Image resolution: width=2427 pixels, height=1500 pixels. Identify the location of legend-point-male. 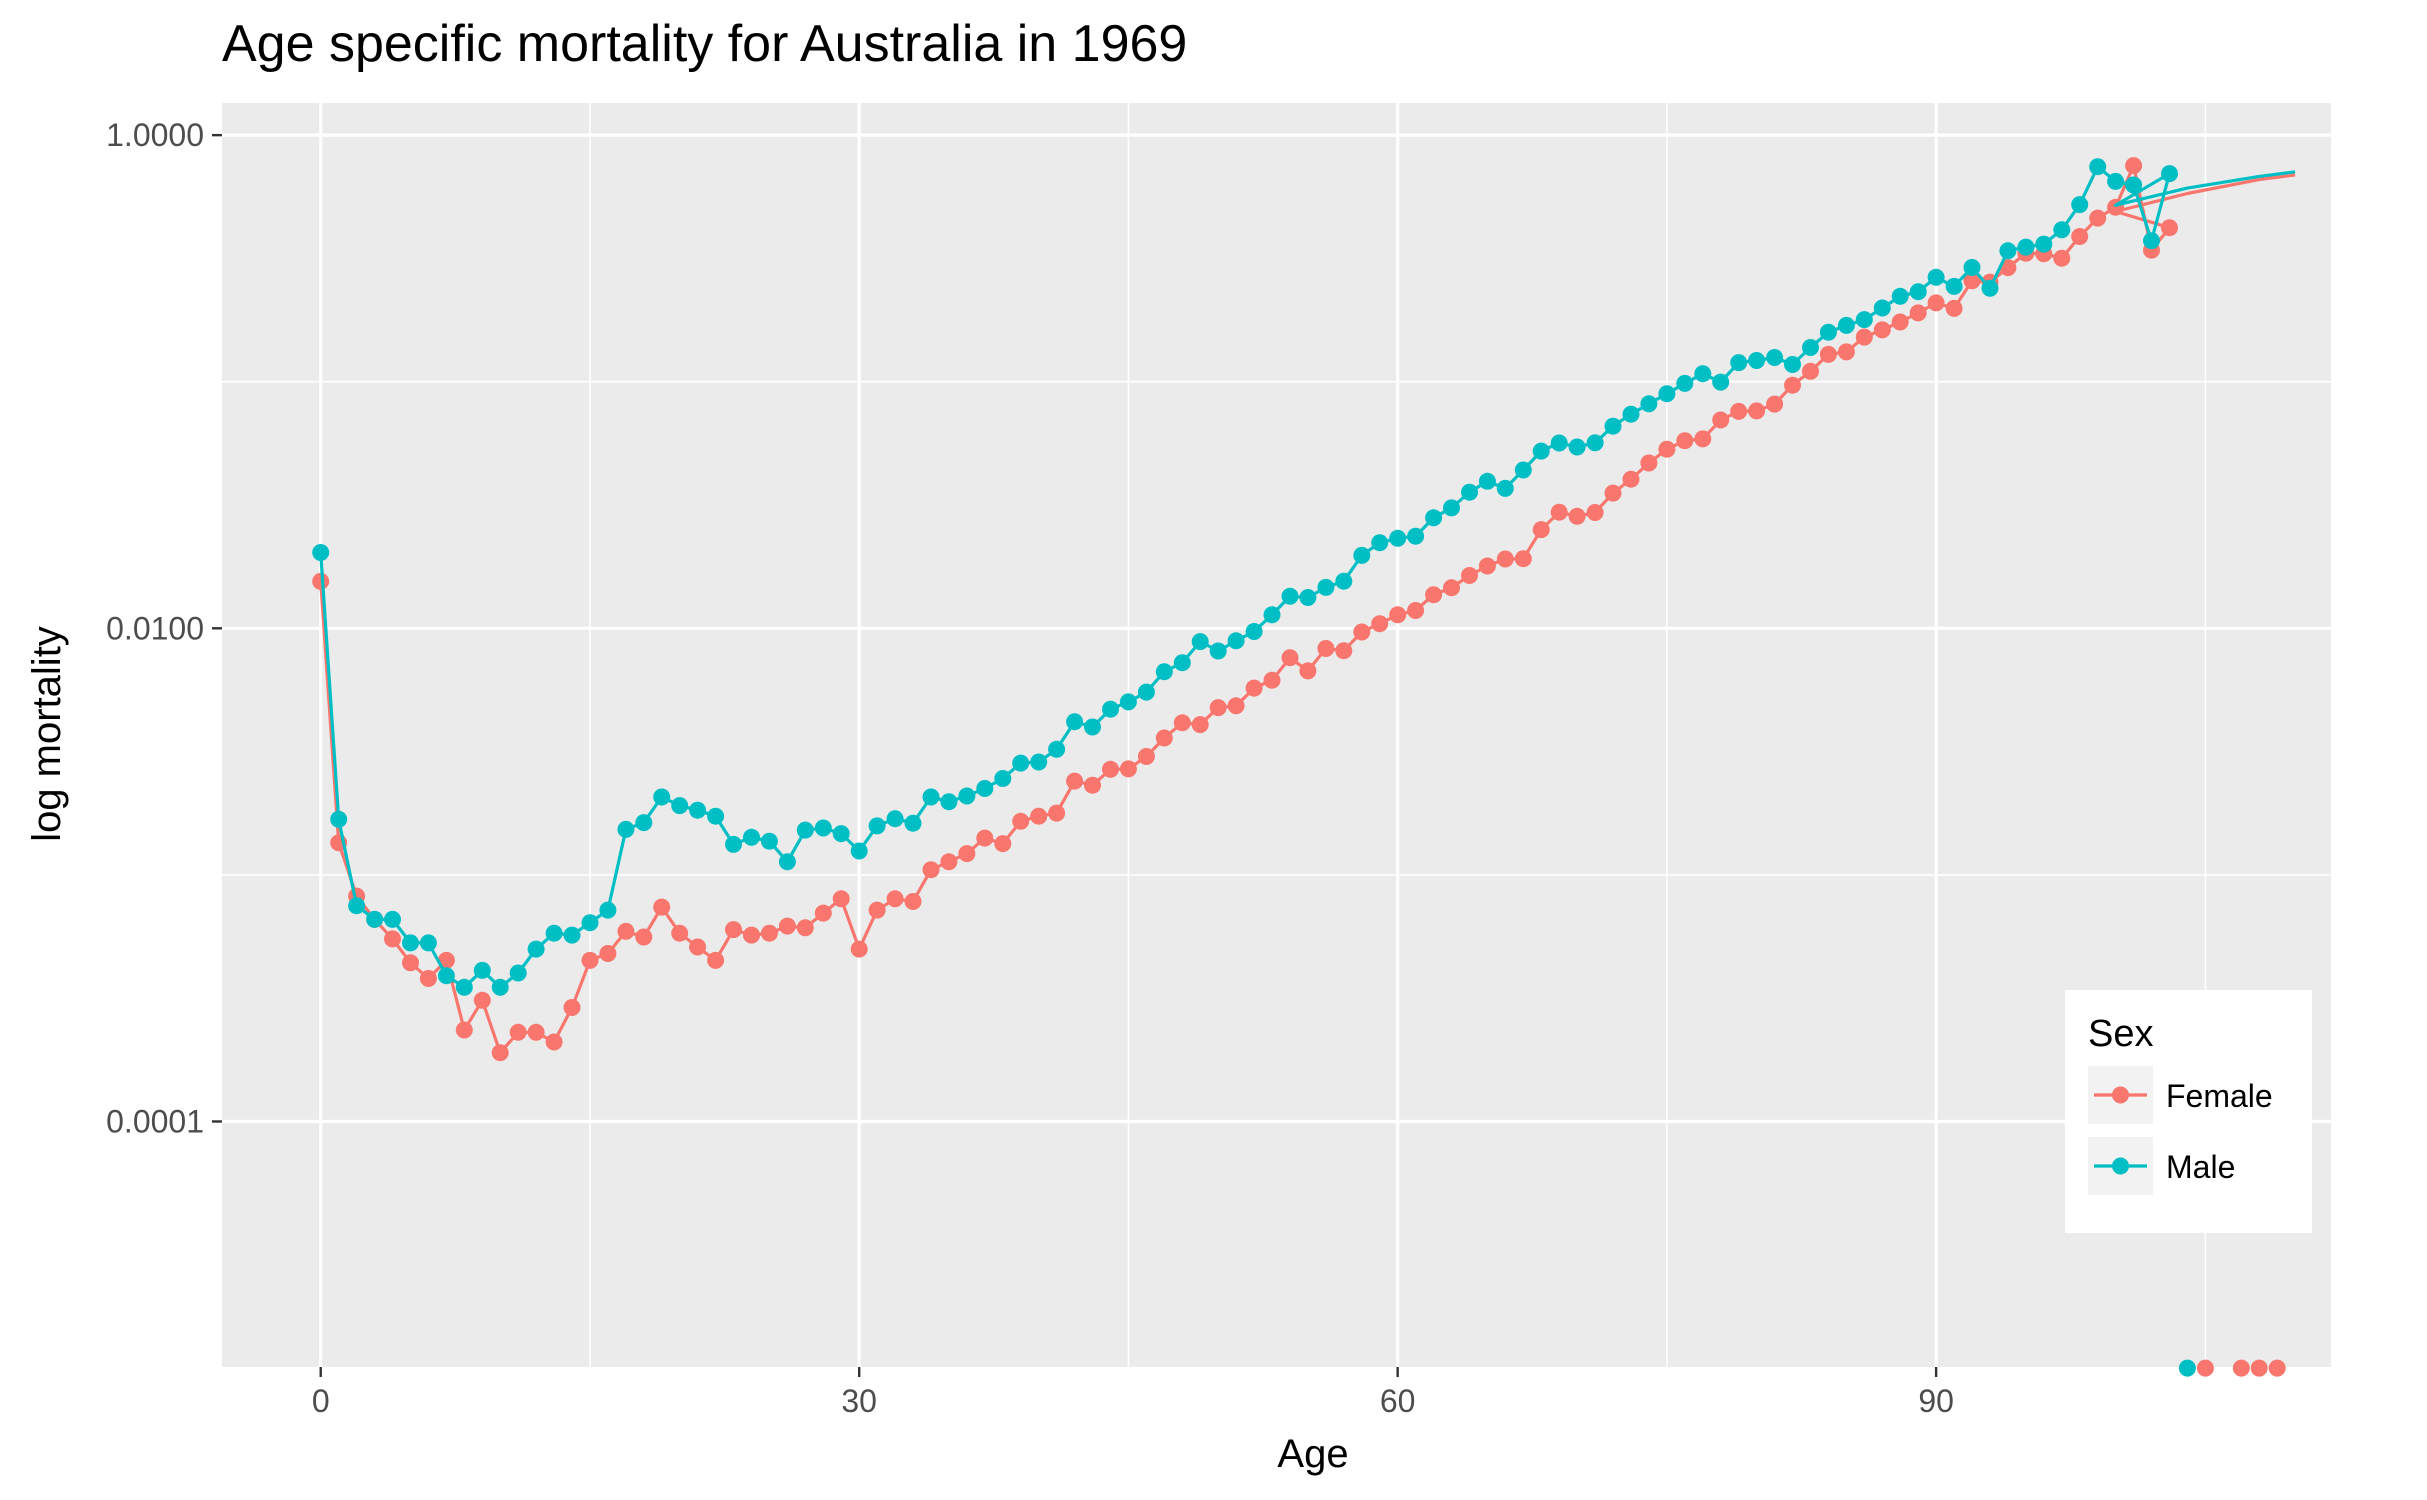
(2120, 1166).